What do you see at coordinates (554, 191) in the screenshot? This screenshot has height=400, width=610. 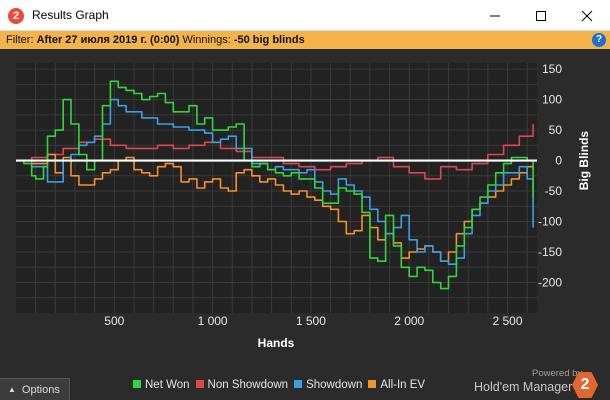 I see `y-tick-label: -50` at bounding box center [554, 191].